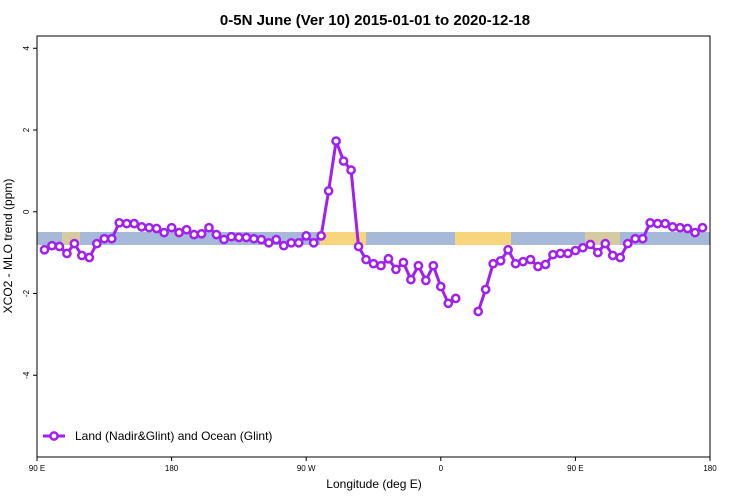  I want to click on y-tick-label: 0, so click(26, 211).